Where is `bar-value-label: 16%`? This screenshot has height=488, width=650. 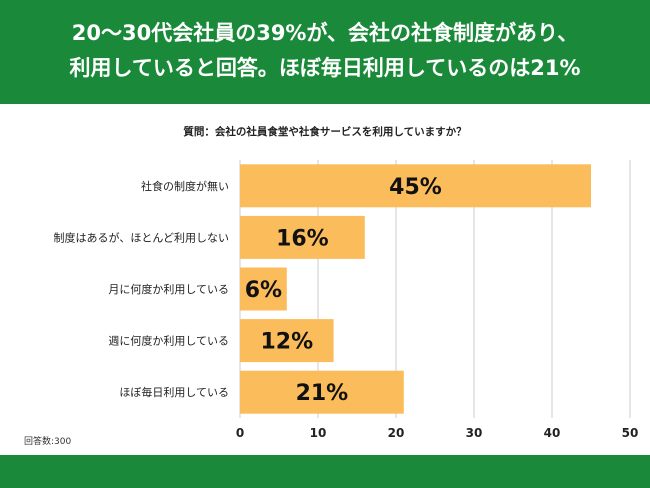 bar-value-label: 16% is located at coordinates (302, 238).